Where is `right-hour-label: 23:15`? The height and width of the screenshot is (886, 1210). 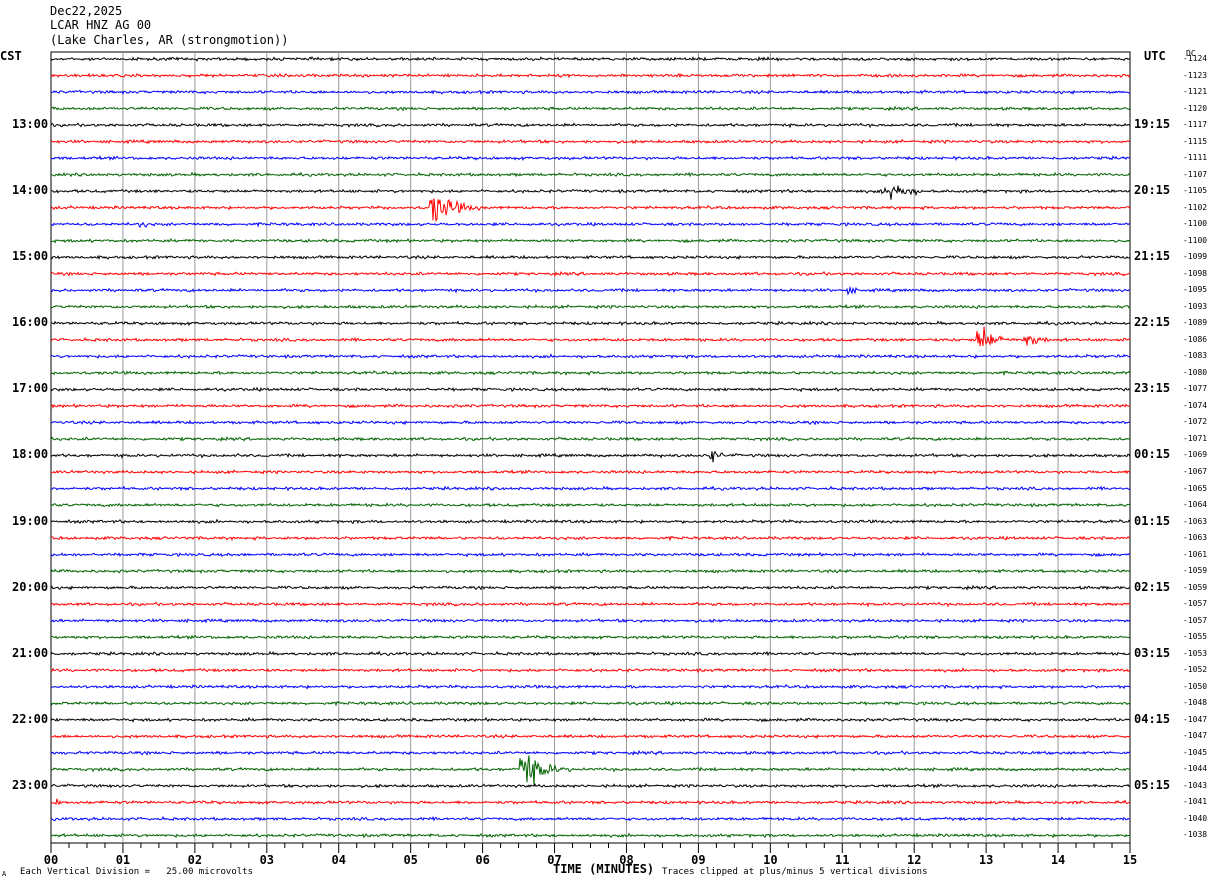 right-hour-label: 23:15 is located at coordinates (1152, 388).